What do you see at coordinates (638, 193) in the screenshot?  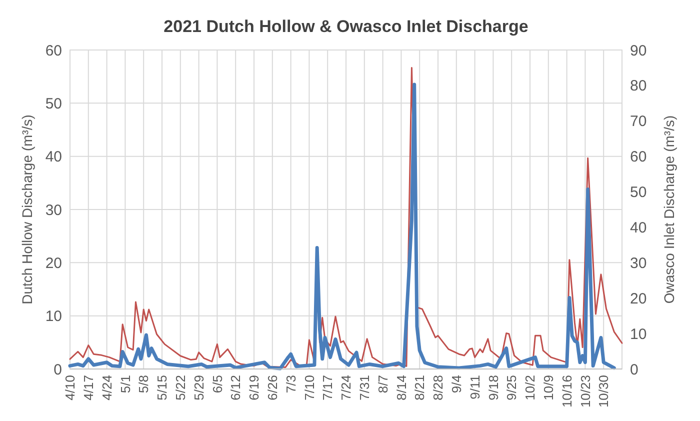 I see `y2-tick-label: 50` at bounding box center [638, 193].